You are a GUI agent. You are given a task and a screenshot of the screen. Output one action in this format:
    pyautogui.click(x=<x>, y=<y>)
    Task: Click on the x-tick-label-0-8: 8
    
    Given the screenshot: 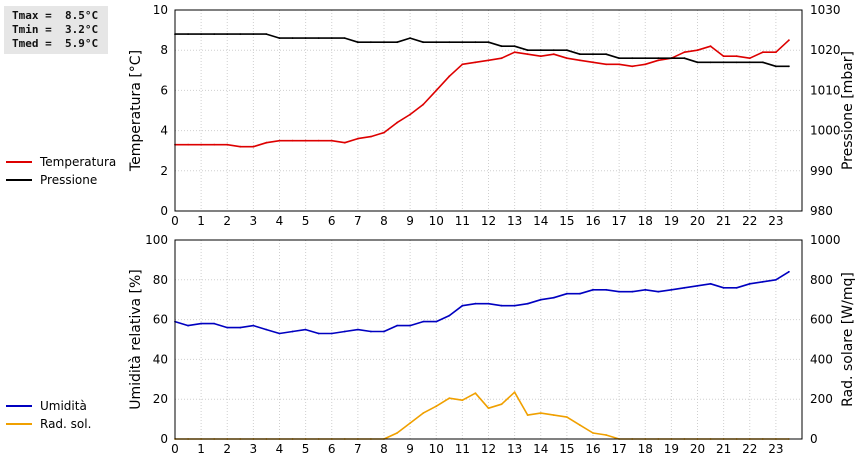 What is the action you would take?
    pyautogui.click(x=384, y=221)
    